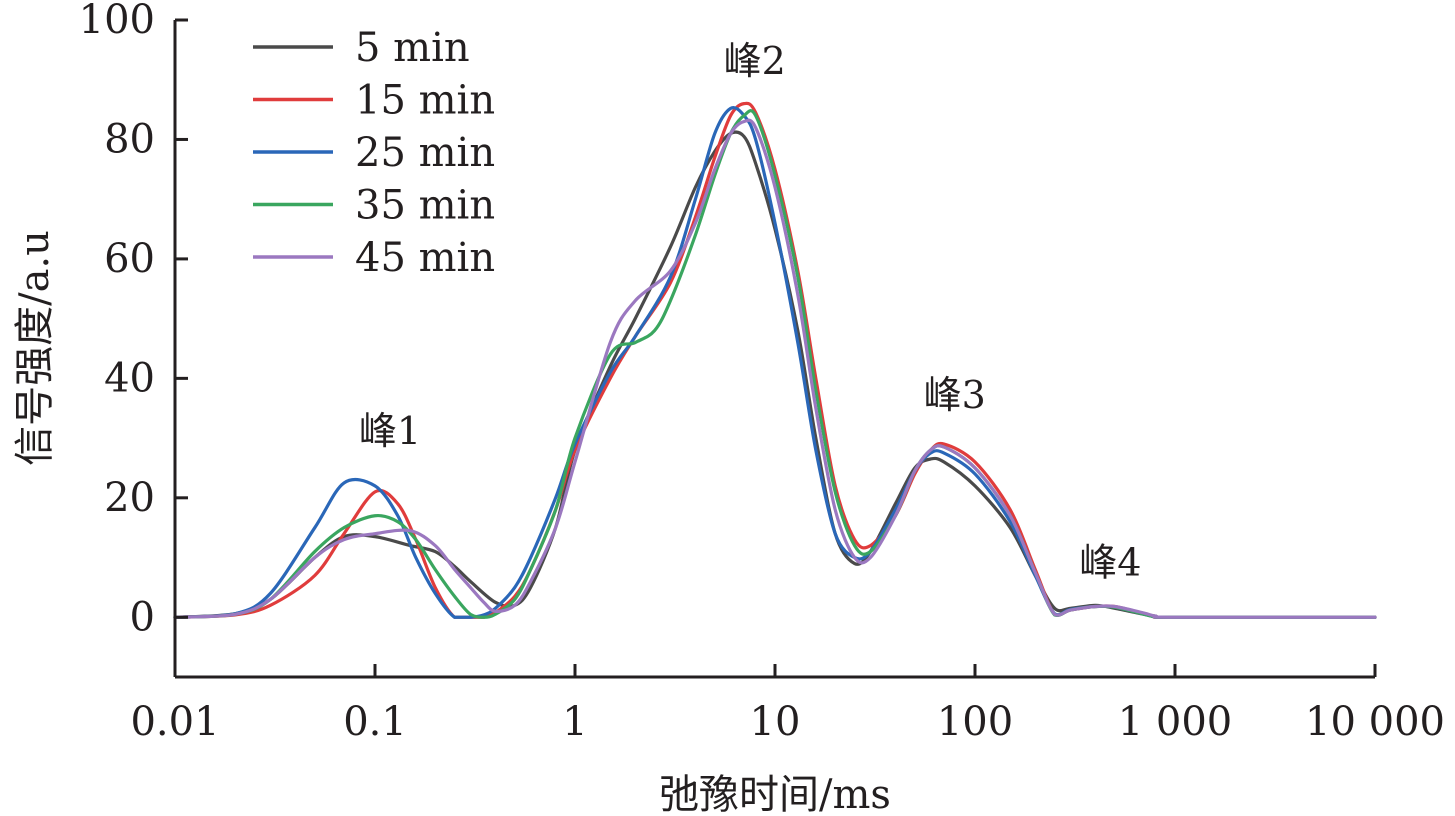  Describe the element at coordinates (574, 722) in the screenshot. I see `x-tick-label: 1` at that location.